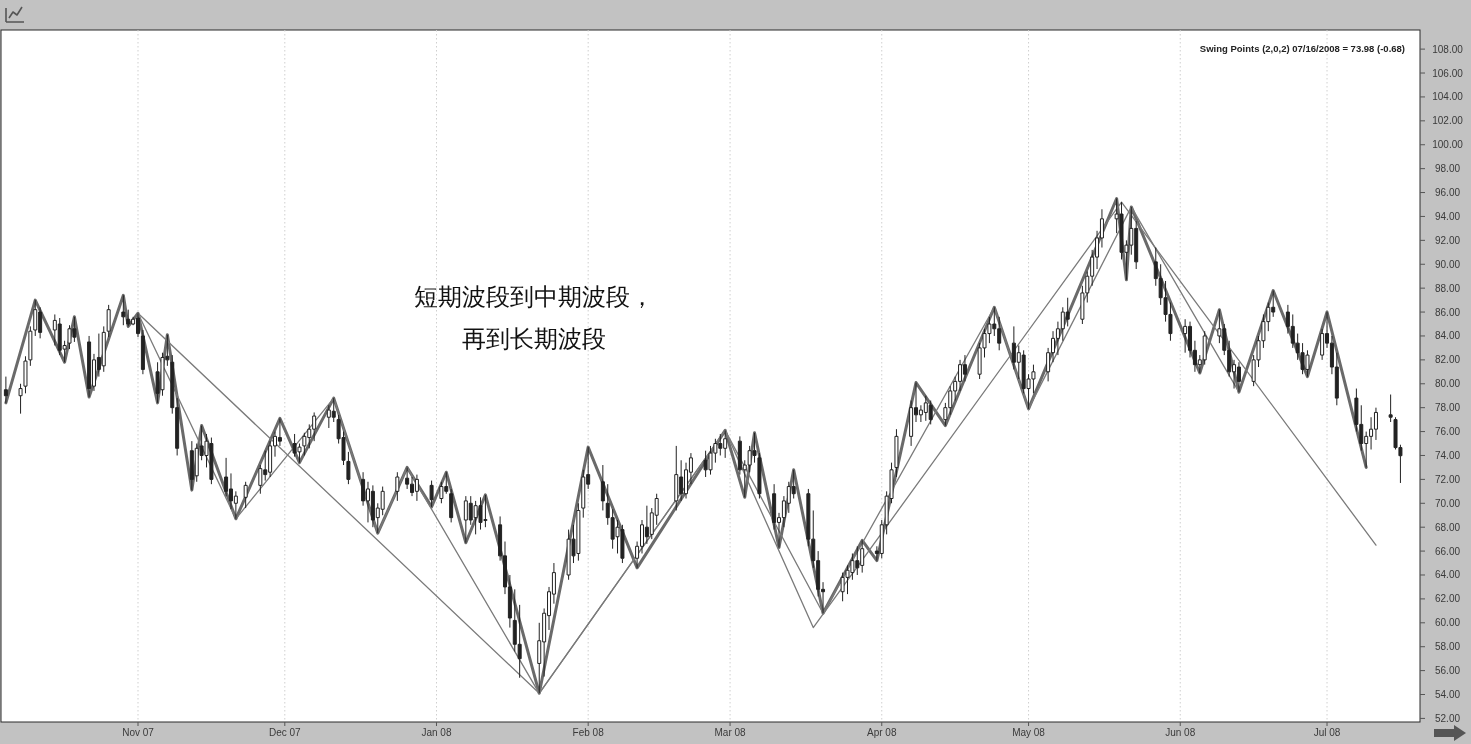  Describe the element at coordinates (1447, 503) in the screenshot. I see `y-tick-label: 70.00` at that location.